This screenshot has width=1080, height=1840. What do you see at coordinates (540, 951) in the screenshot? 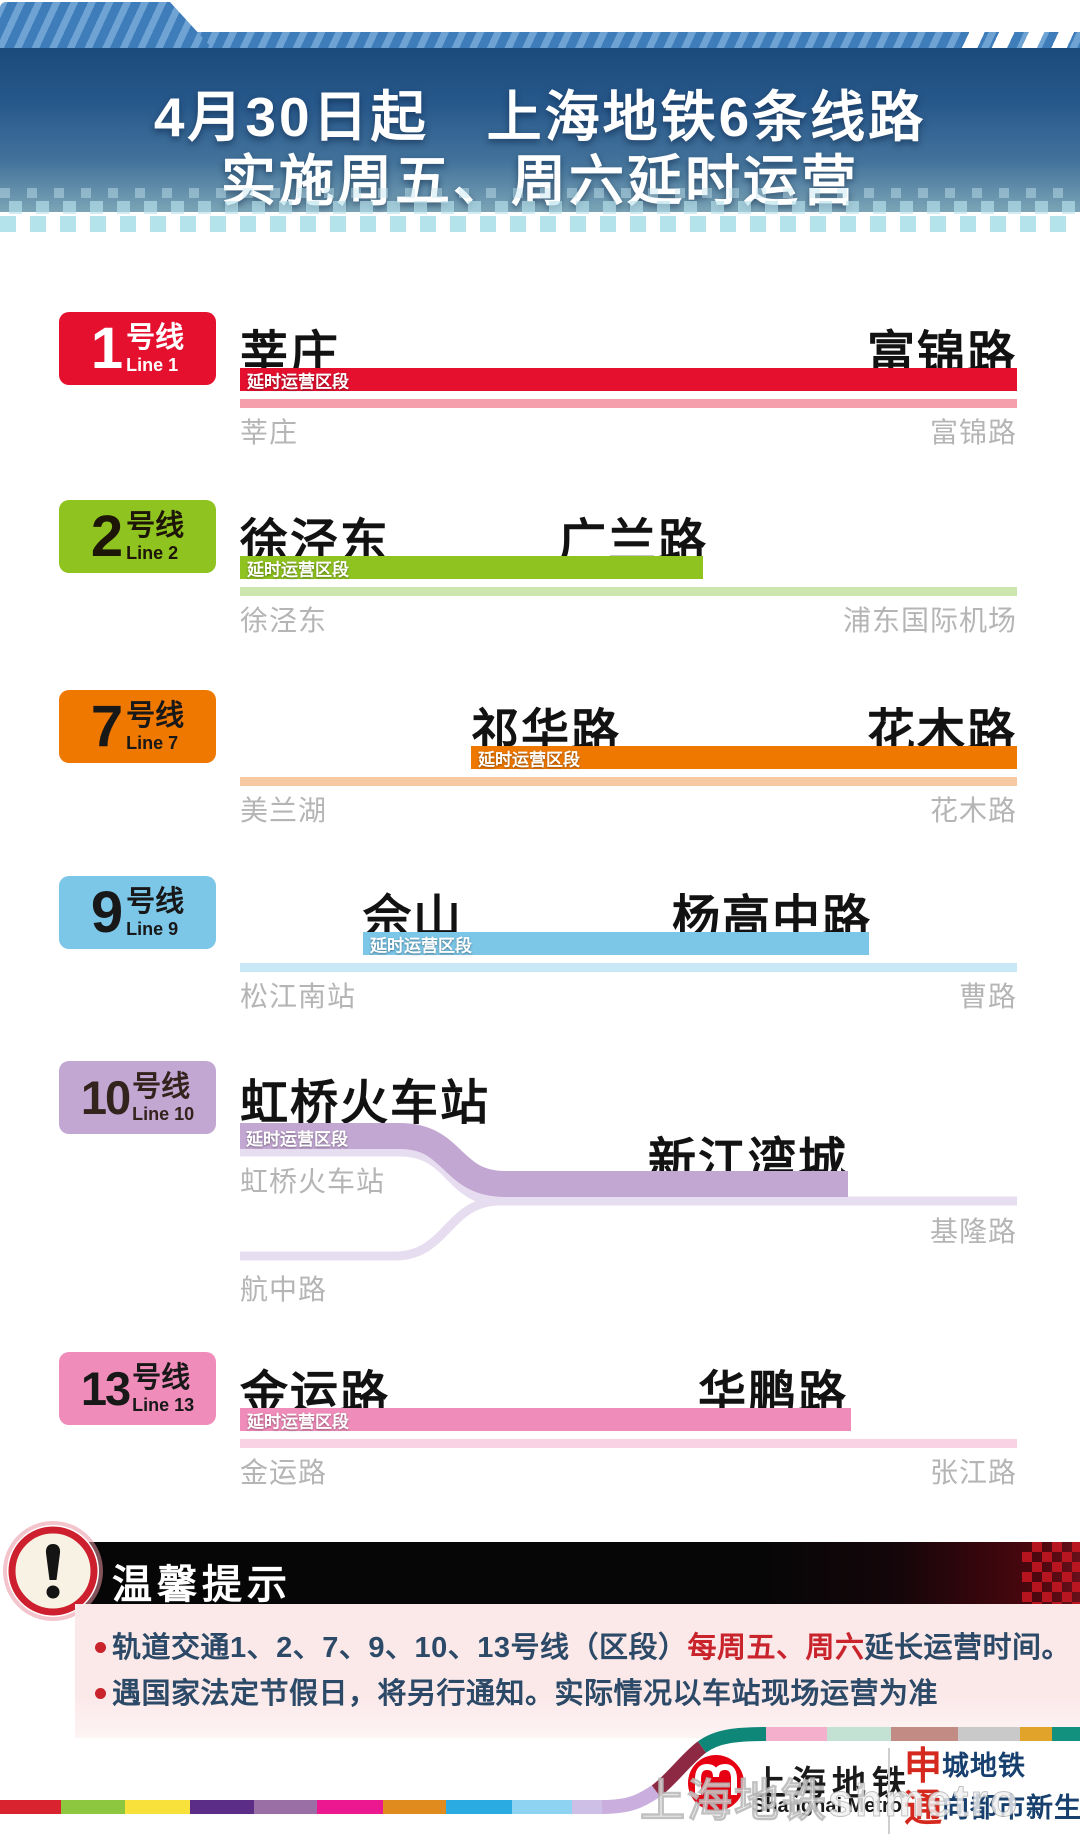
I see `line-row-9: 9 号线 Line 9 佘山 杨高中路 延时运营区段 松江南站 曹路` at bounding box center [540, 951].